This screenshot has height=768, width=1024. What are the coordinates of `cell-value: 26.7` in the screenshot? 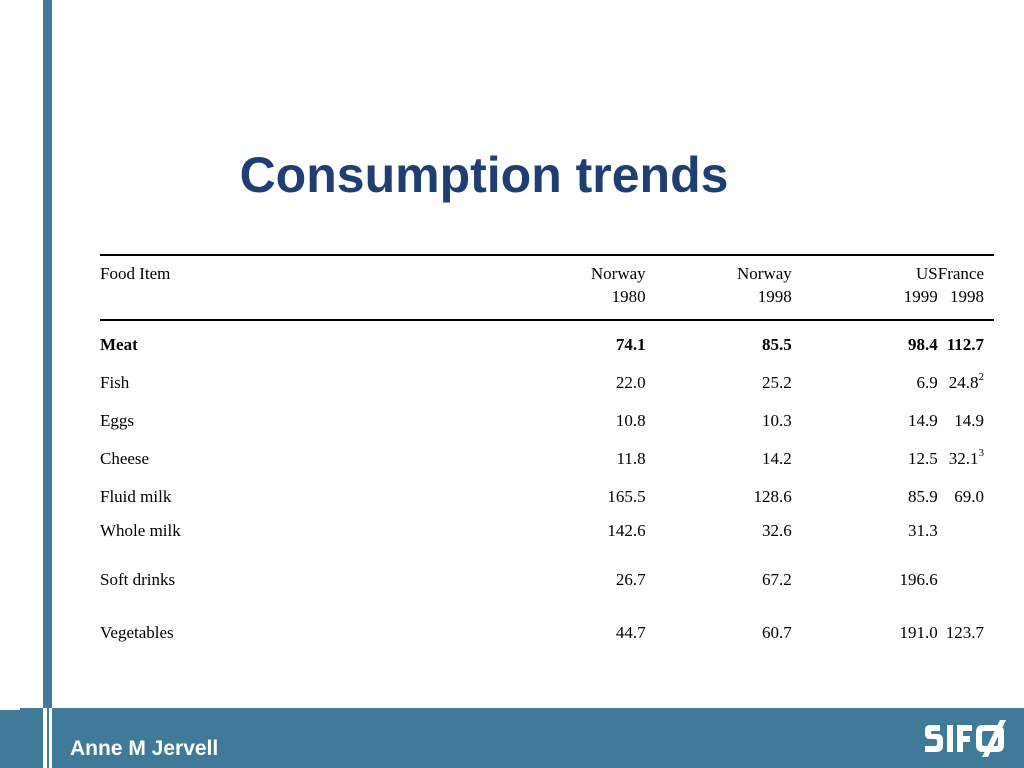 It's located at (630, 579).